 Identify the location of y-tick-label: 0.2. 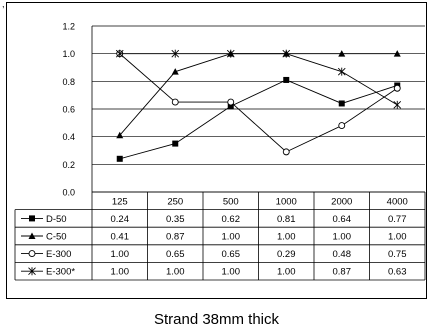
(68, 165).